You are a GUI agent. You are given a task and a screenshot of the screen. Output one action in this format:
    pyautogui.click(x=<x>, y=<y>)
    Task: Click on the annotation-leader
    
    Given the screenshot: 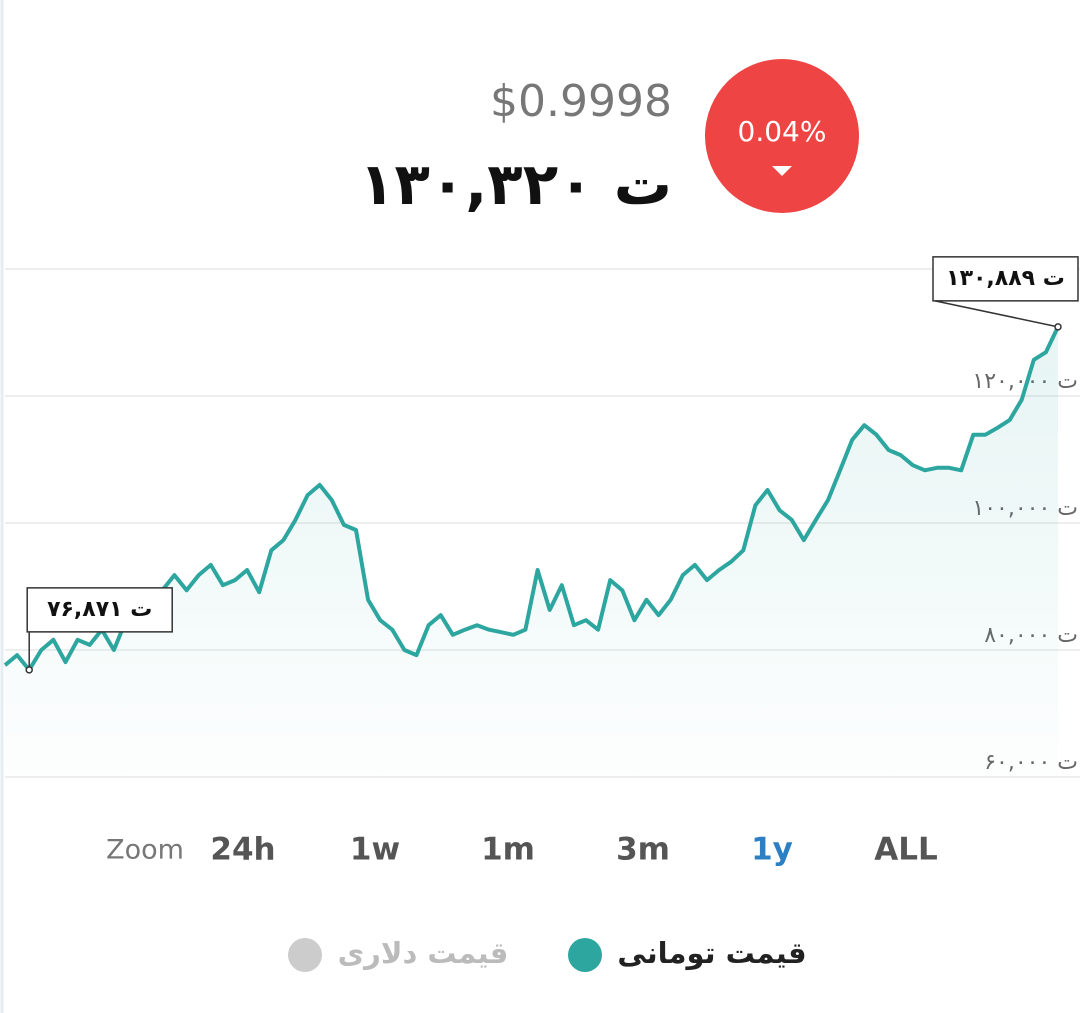 What is the action you would take?
    pyautogui.click(x=996, y=314)
    